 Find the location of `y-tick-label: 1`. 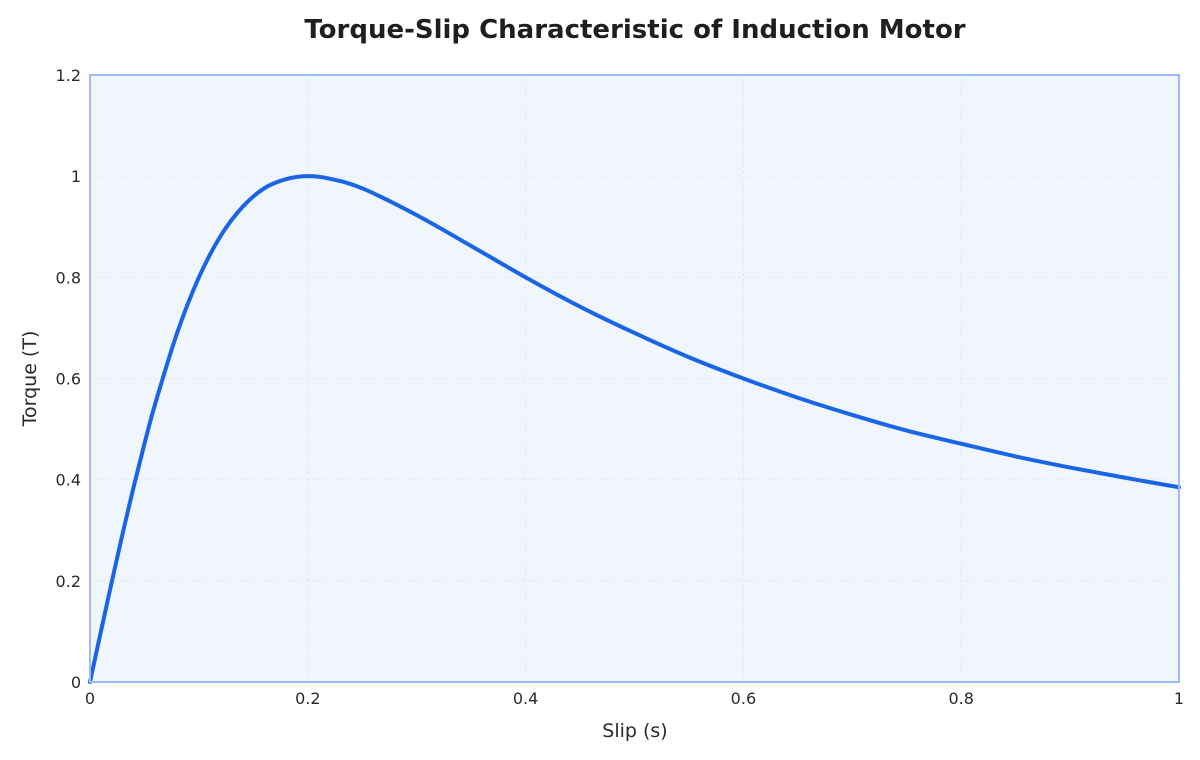

y-tick-label: 1 is located at coordinates (76, 176).